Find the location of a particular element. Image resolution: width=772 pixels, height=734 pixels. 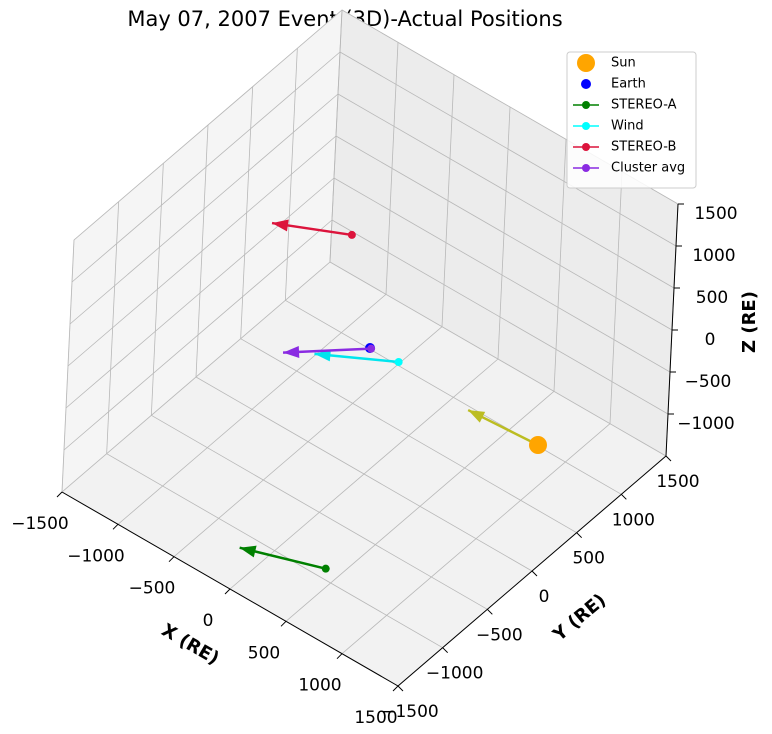

legend-box is located at coordinates (631, 120).